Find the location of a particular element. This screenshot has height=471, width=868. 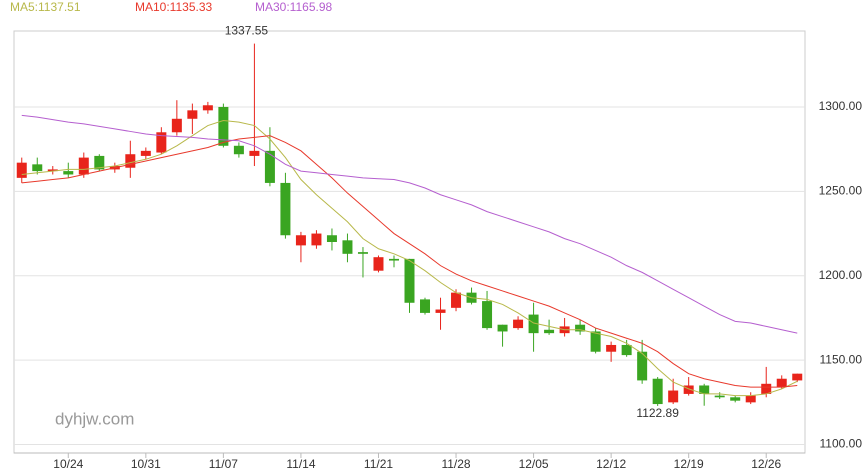

x-tick-label: 11/28 is located at coordinates (455, 464).